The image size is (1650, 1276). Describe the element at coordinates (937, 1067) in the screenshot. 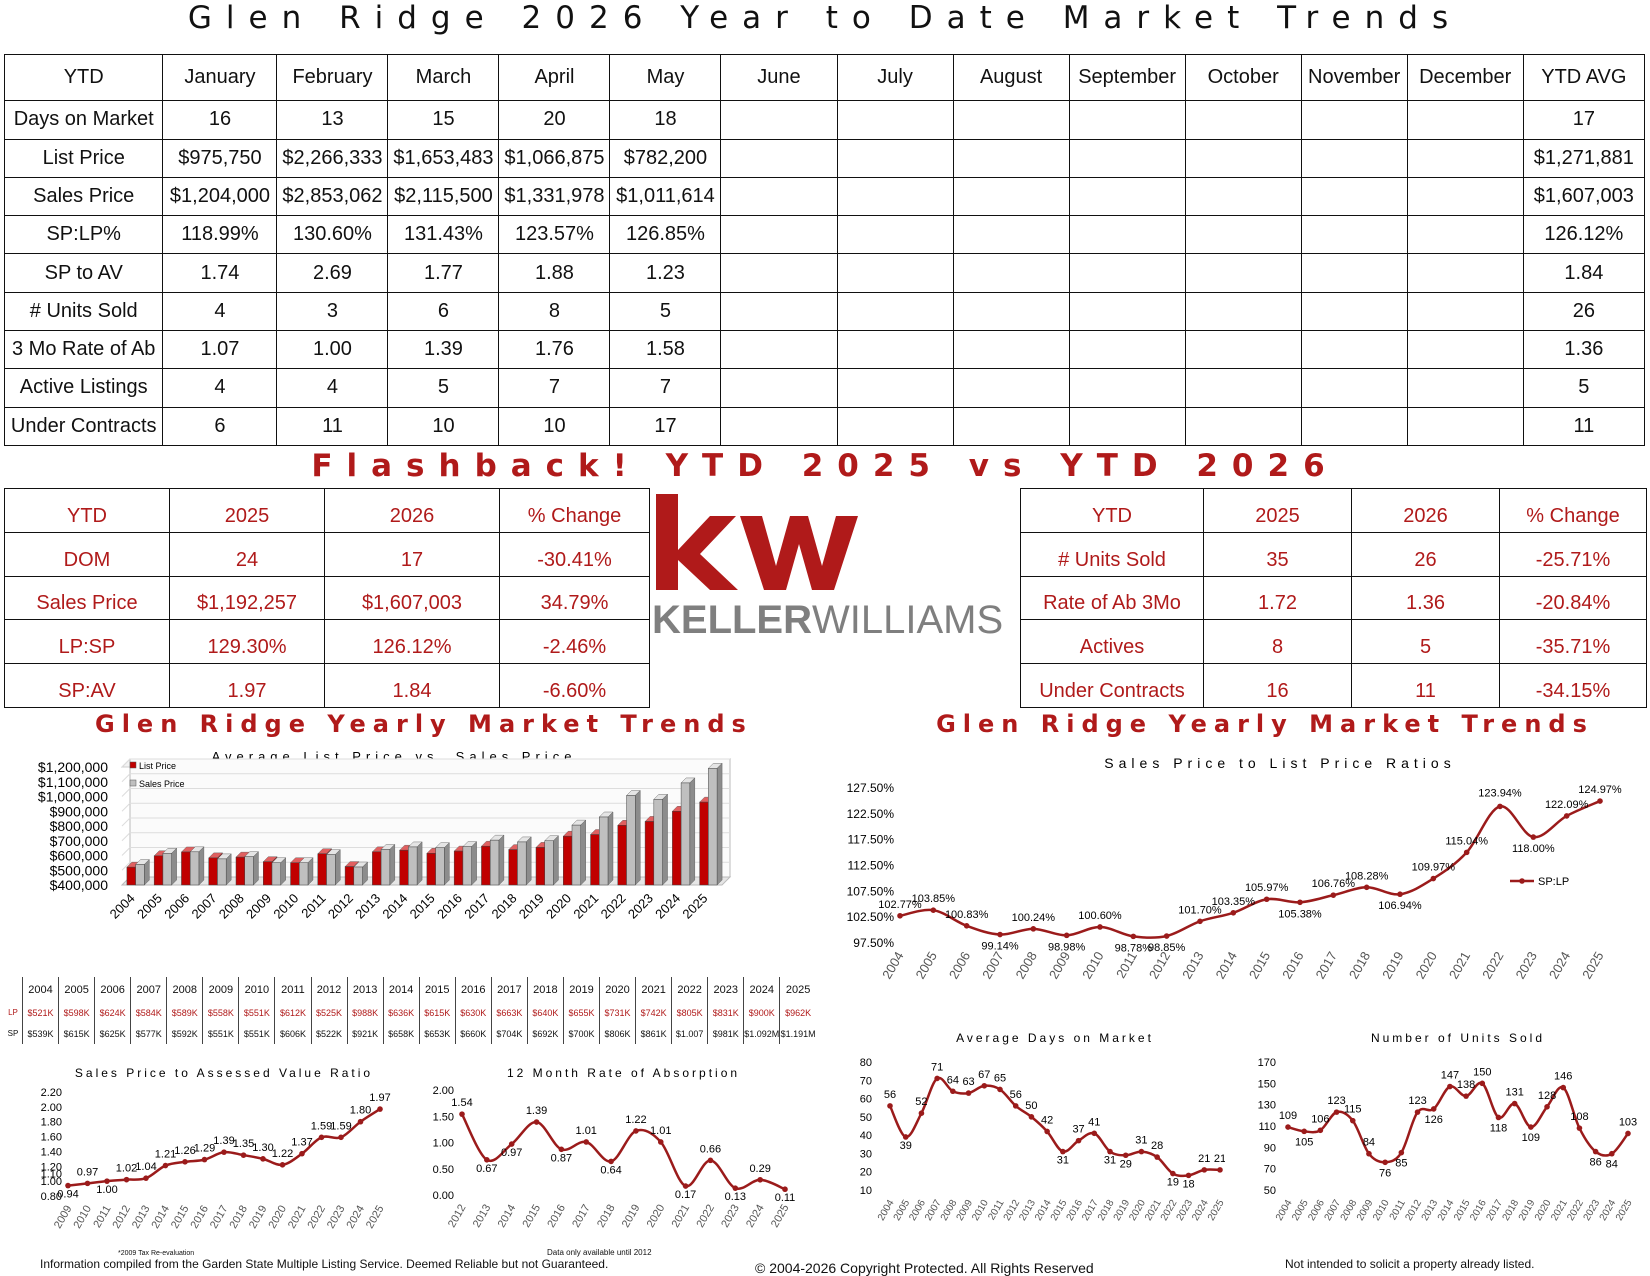

I see `data-label: 71` at that location.